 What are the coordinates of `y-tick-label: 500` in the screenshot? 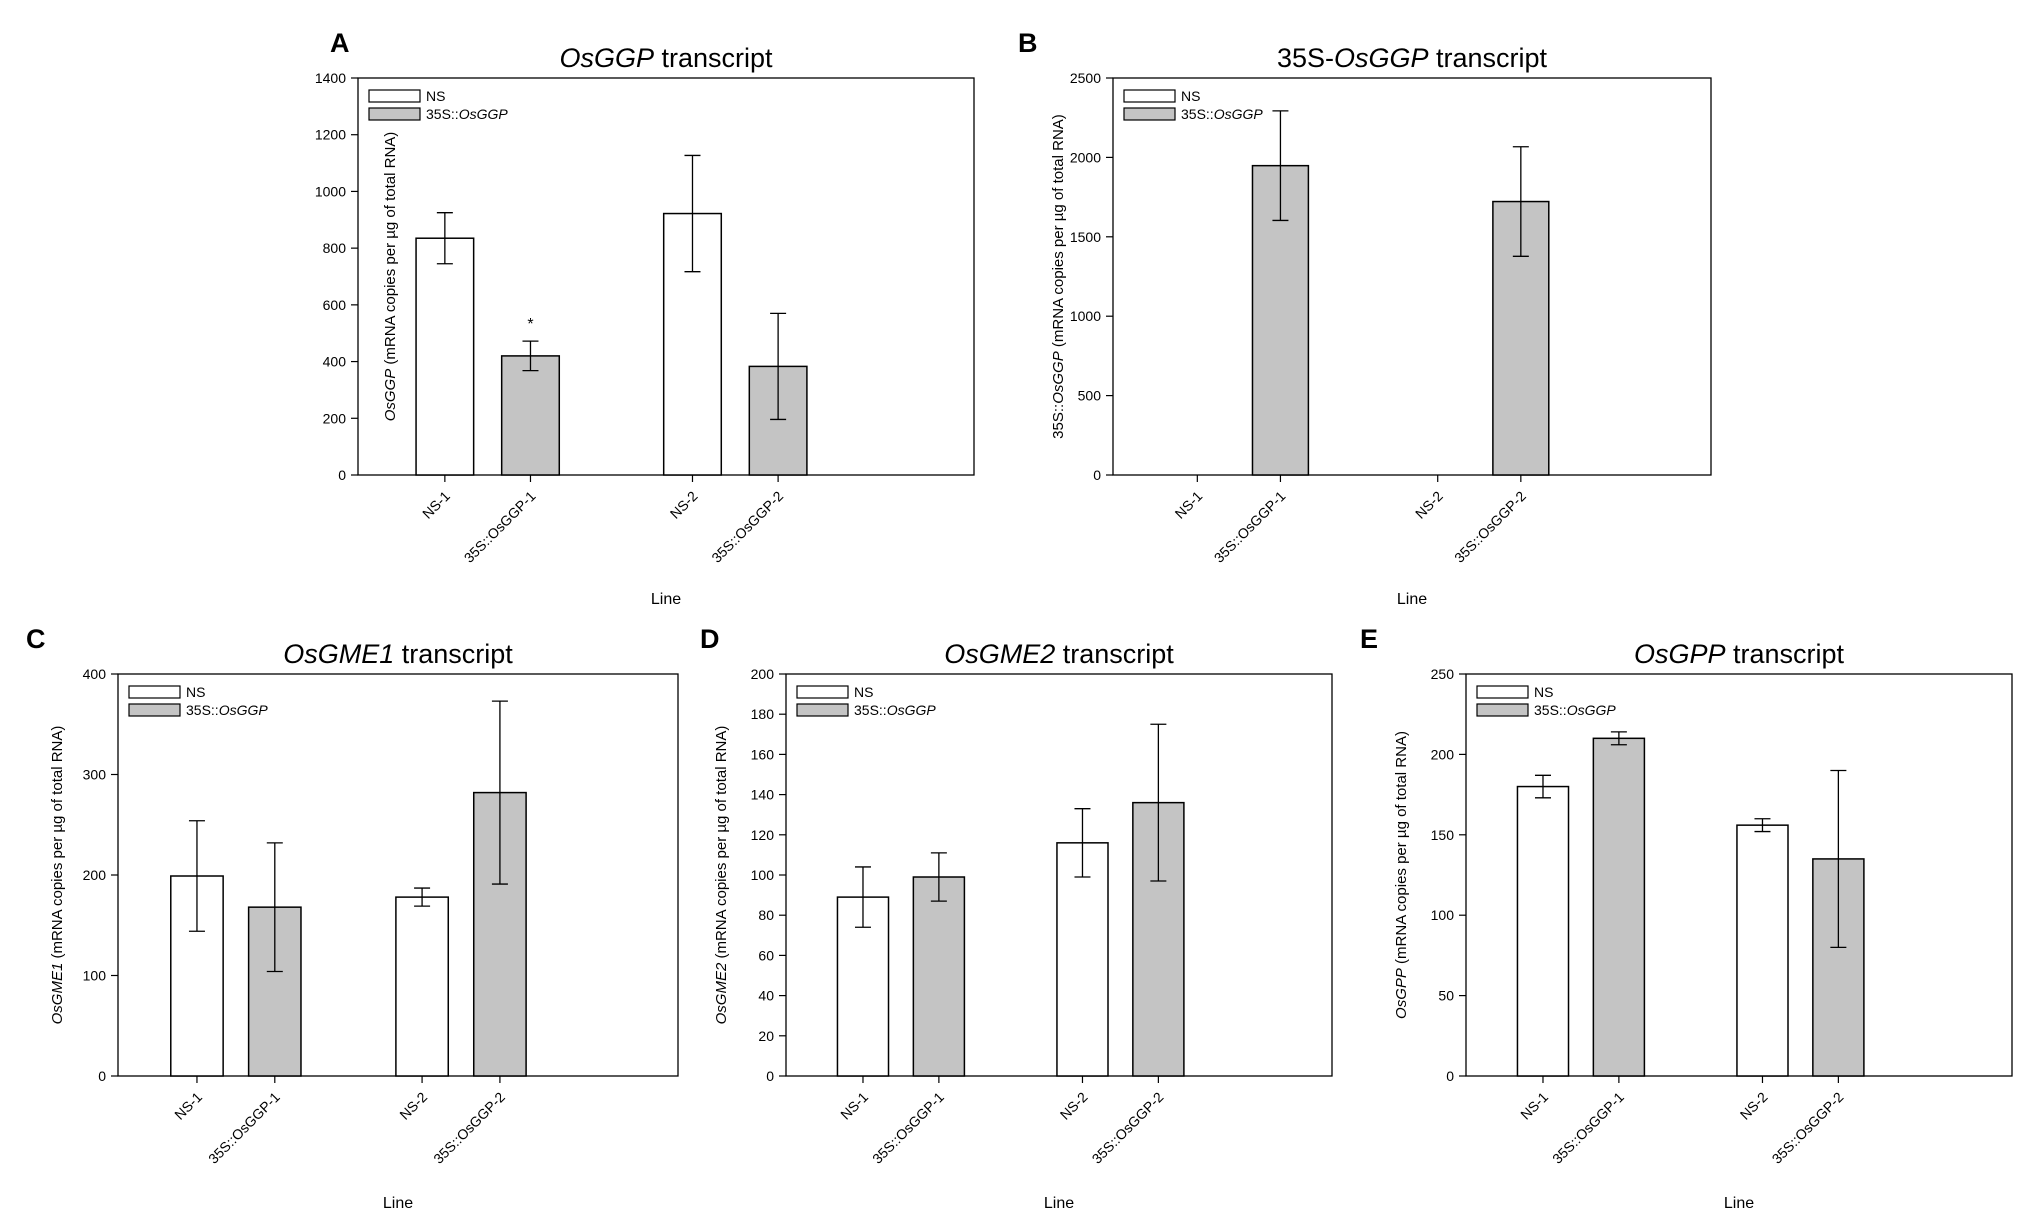 It's located at (1090, 396).